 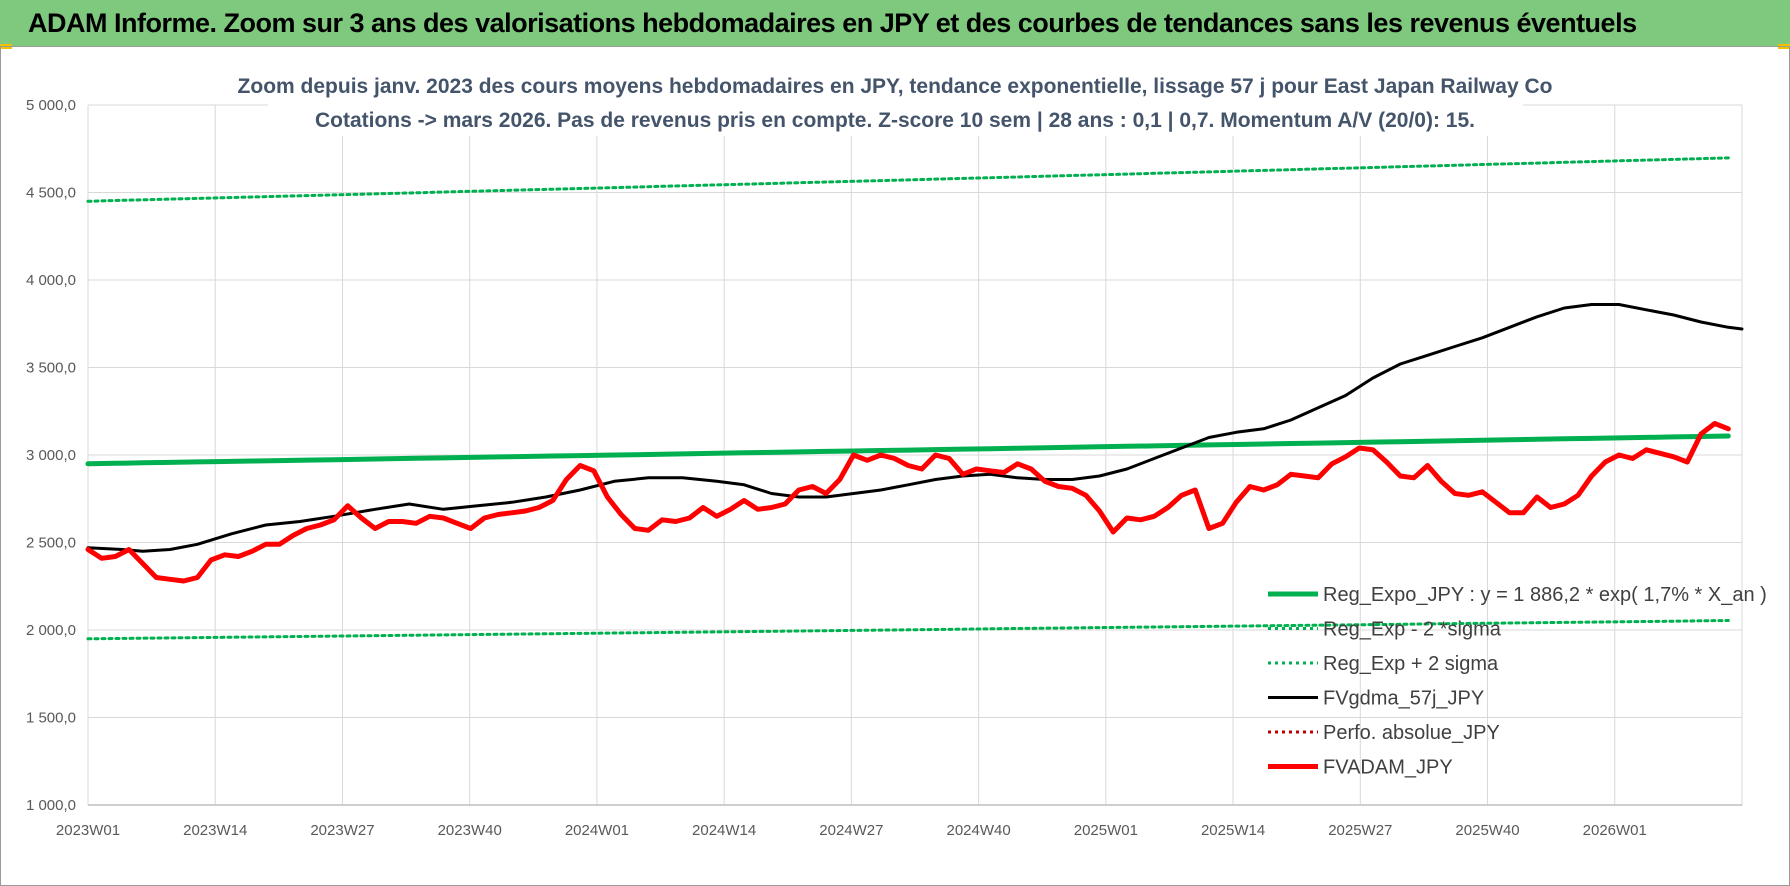 I want to click on x-tick-label: 2023W01, so click(x=88, y=830).